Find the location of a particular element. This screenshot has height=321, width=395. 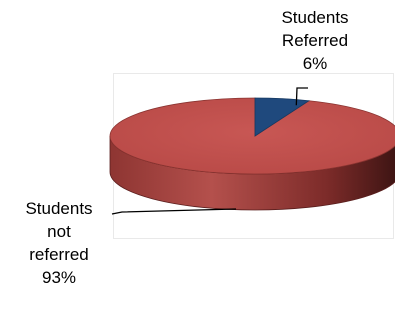

slice-referred is located at coordinates (282, 117).